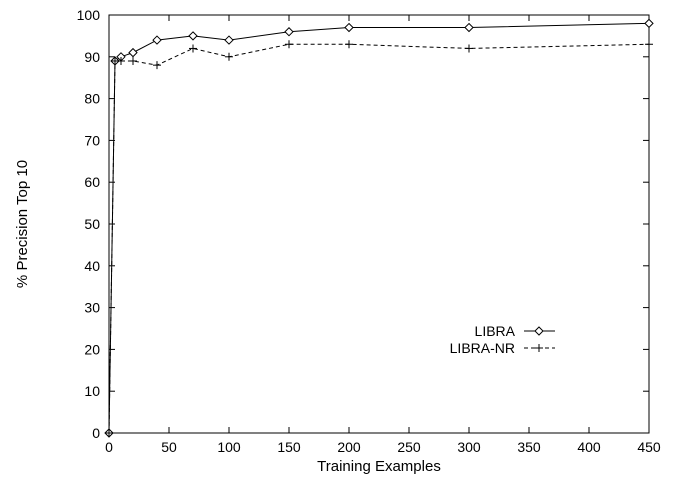 The image size is (677, 479). What do you see at coordinates (649, 447) in the screenshot?
I see `x-tick-label: 450` at bounding box center [649, 447].